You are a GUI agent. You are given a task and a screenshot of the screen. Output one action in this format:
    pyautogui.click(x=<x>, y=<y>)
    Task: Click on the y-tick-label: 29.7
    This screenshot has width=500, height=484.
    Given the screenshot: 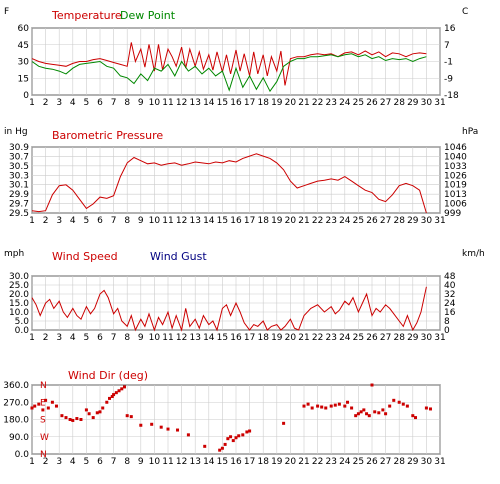 What is the action you would take?
    pyautogui.click(x=19, y=205)
    